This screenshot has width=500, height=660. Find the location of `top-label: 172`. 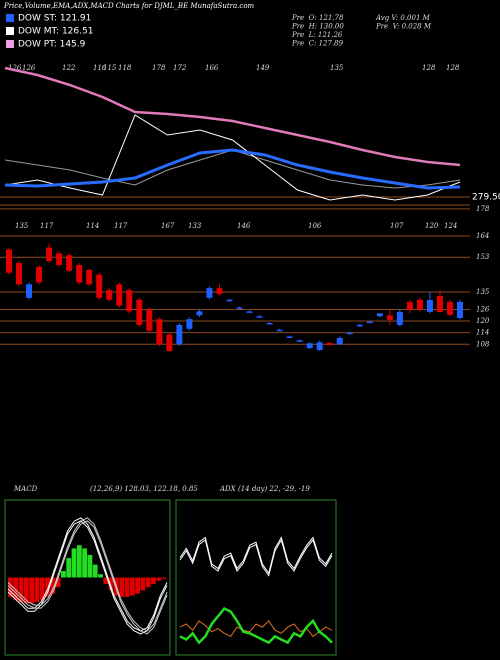

top-label: 172 is located at coordinates (180, 68).